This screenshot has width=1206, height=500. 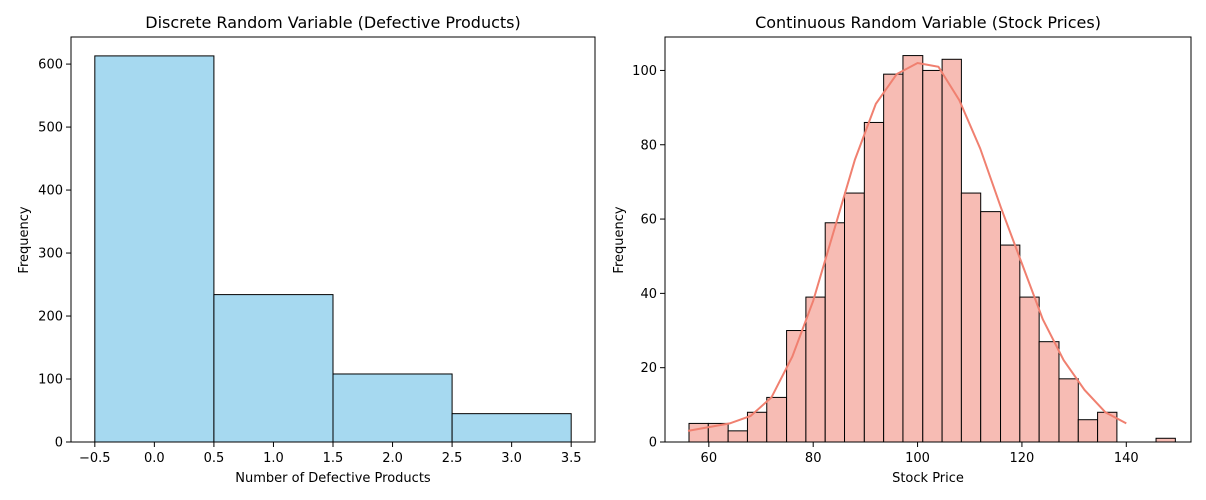 I want to click on continuous-x-tick-label: 140, so click(x=1126, y=458).